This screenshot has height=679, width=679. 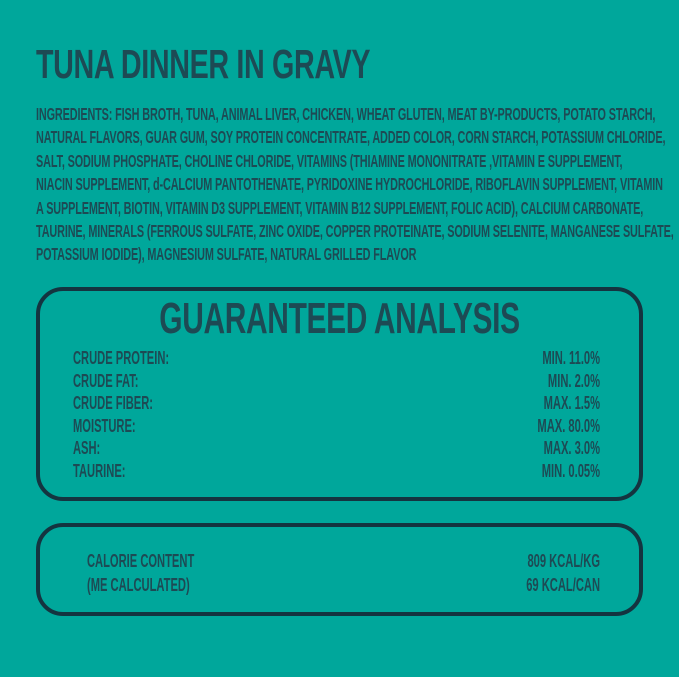 I want to click on analysis-value: MAX. 1.5%, so click(x=571, y=403).